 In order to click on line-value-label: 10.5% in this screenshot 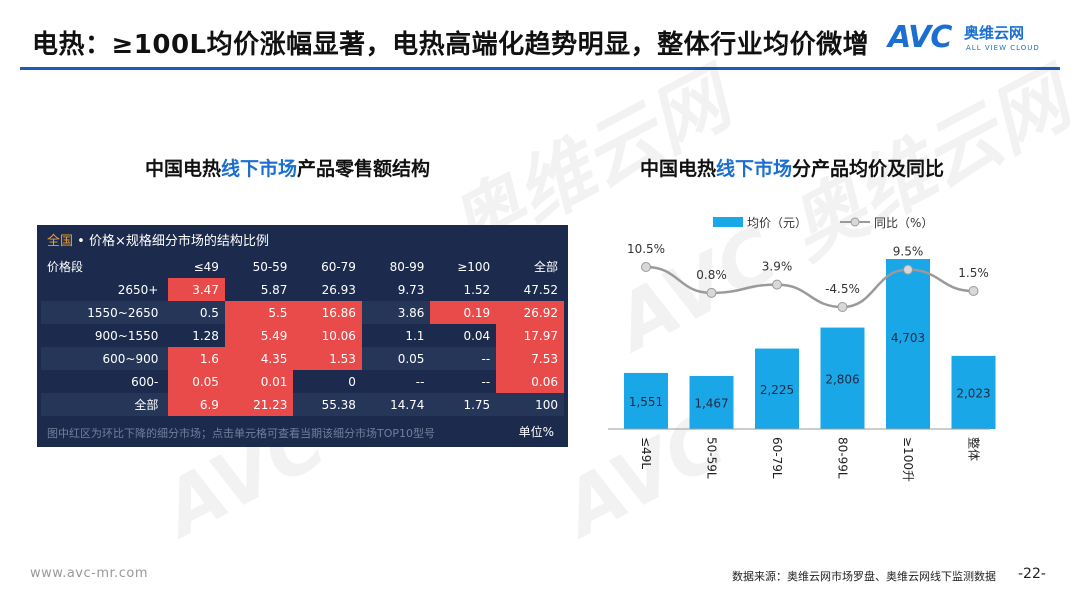, I will do `click(646, 249)`.